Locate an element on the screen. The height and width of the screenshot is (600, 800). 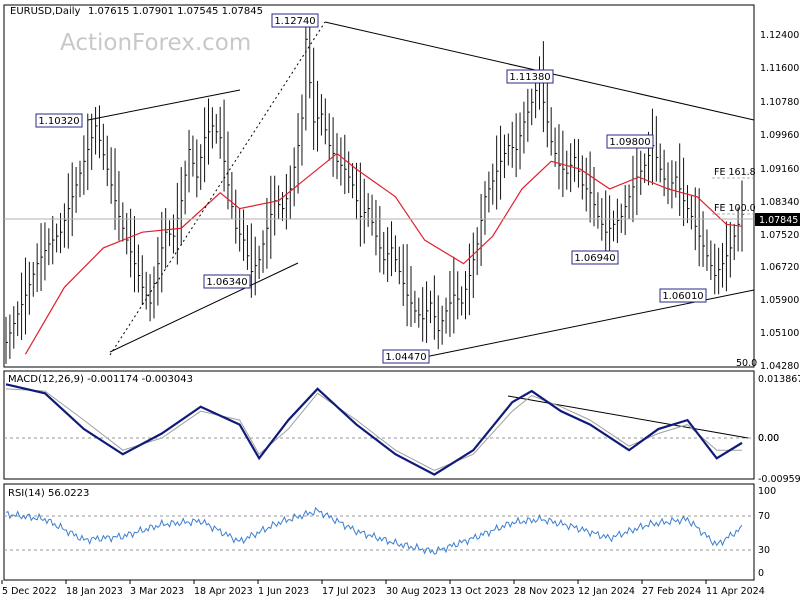
rsi-tick: 0 is located at coordinates (761, 573).